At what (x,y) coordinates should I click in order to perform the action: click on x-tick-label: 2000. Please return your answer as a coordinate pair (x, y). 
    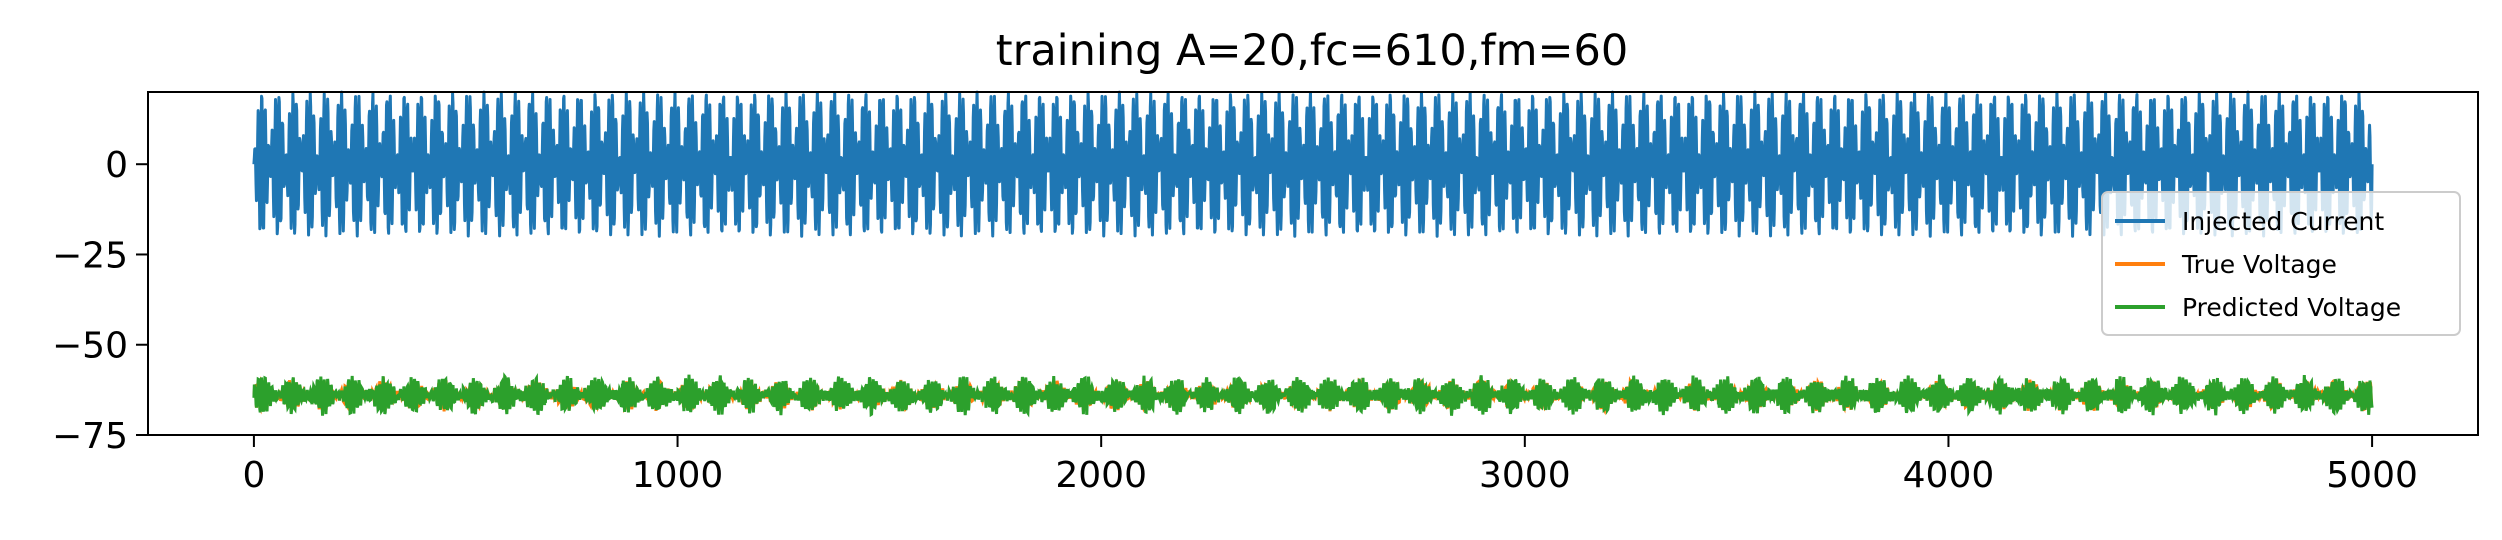
    Looking at the image, I should click on (1101, 475).